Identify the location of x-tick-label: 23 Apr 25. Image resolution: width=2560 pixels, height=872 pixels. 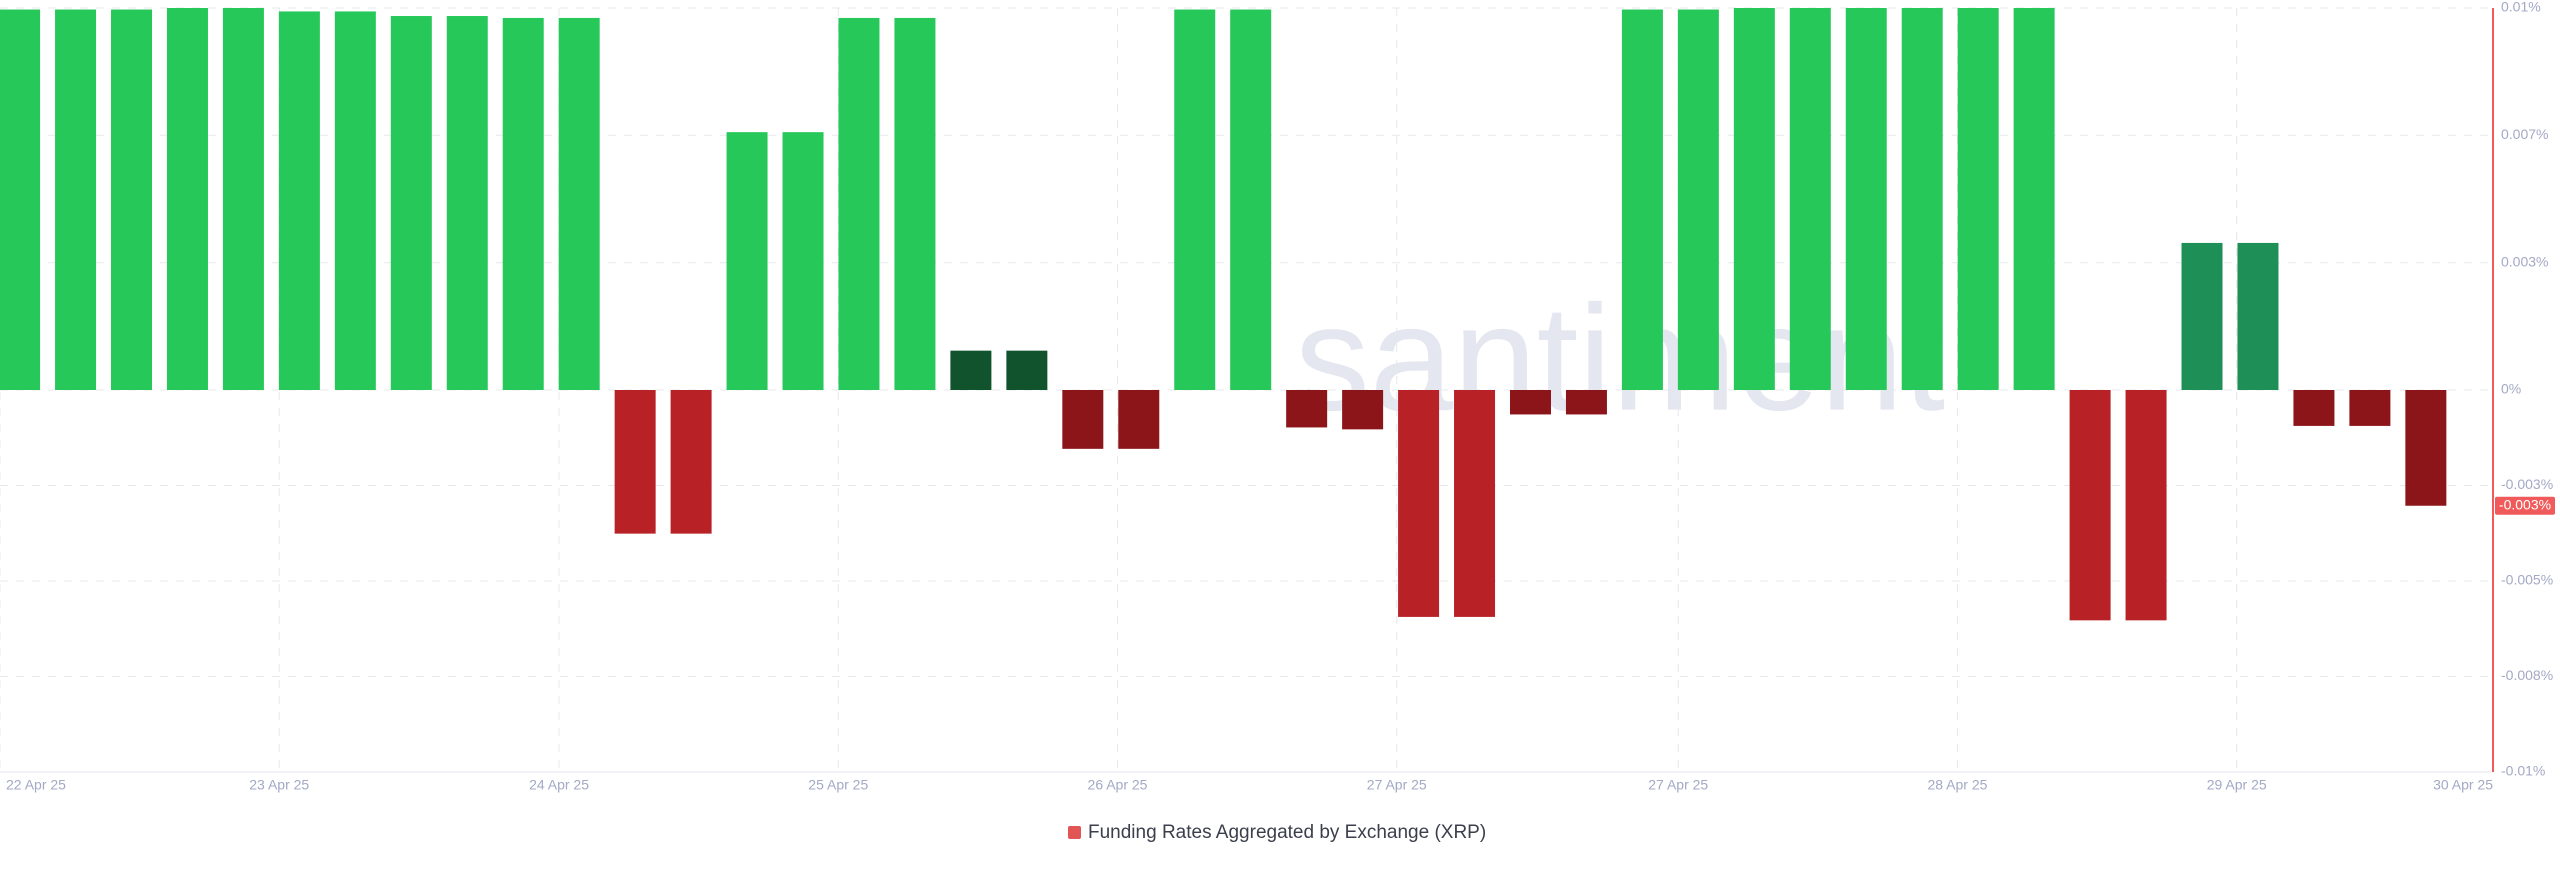
(279, 785).